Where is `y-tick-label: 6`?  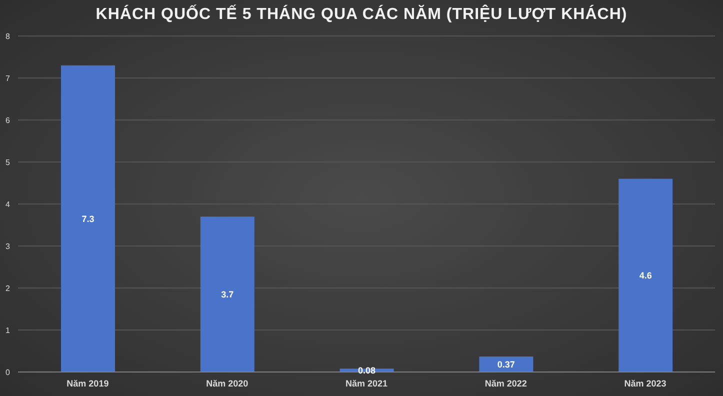
y-tick-label: 6 is located at coordinates (8, 120).